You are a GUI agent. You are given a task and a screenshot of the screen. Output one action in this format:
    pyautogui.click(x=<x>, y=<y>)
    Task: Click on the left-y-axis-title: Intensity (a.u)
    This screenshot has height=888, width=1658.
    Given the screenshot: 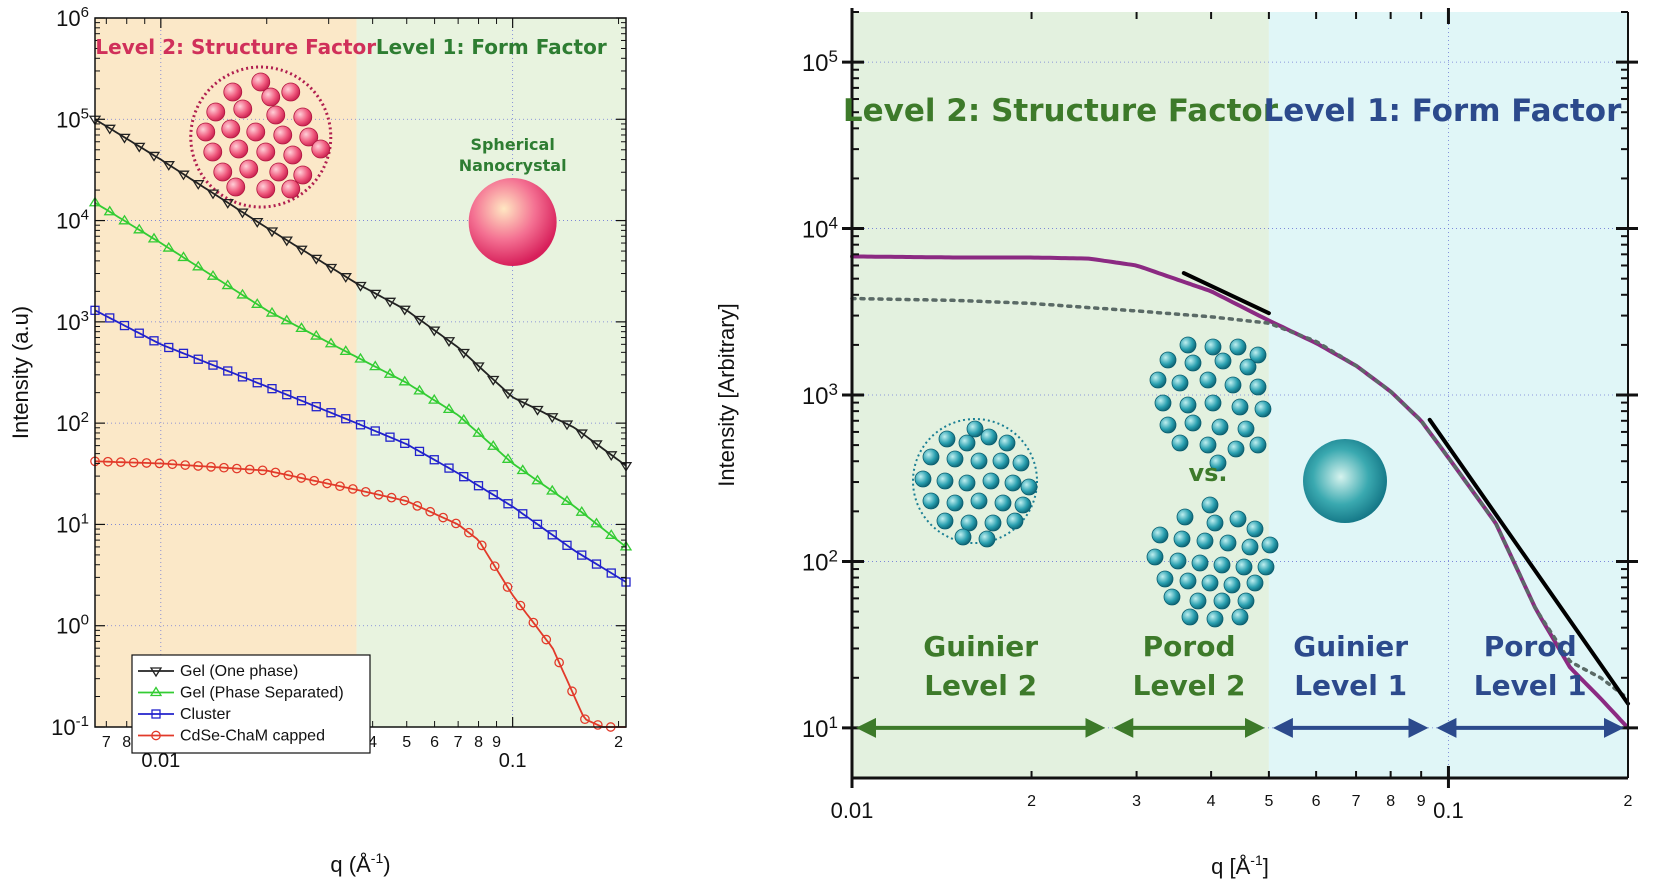 What is the action you would take?
    pyautogui.click(x=20, y=372)
    